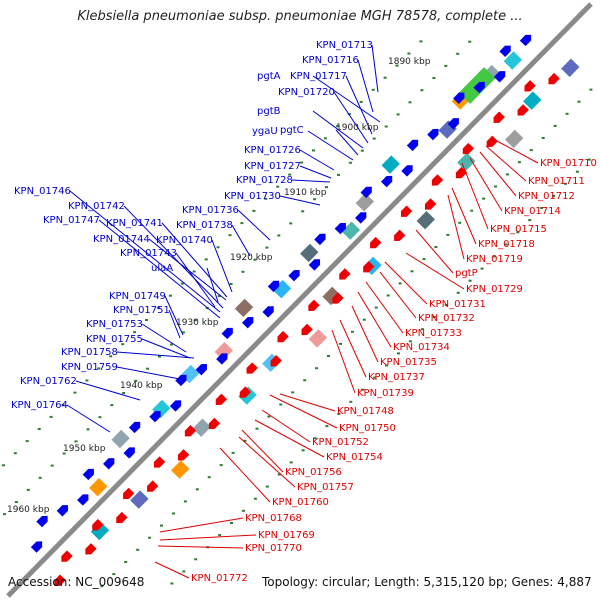 This screenshot has height=600, width=600. I want to click on reverse-gene-label: KPN_01732, so click(446, 318).